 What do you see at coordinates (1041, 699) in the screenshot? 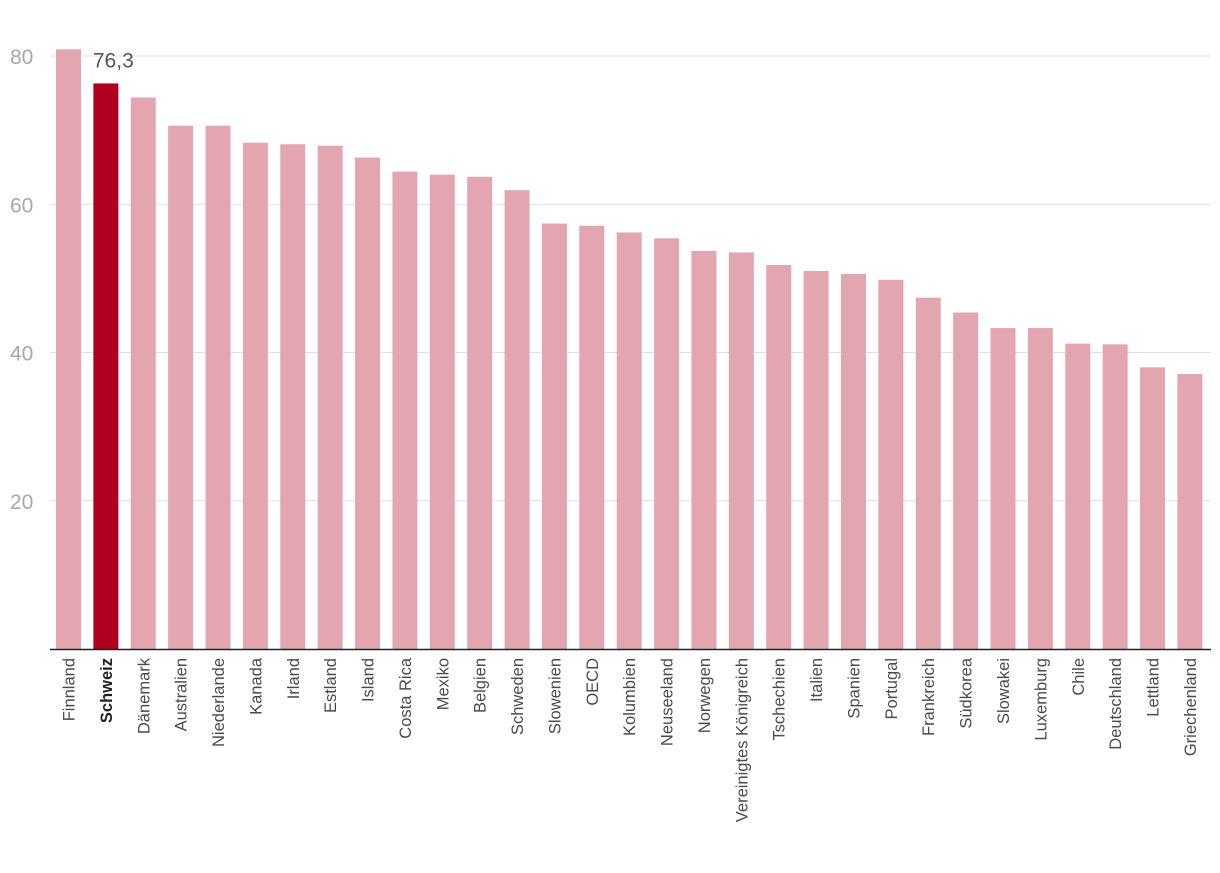
I see `x-tick-label: Luxemburg` at bounding box center [1041, 699].